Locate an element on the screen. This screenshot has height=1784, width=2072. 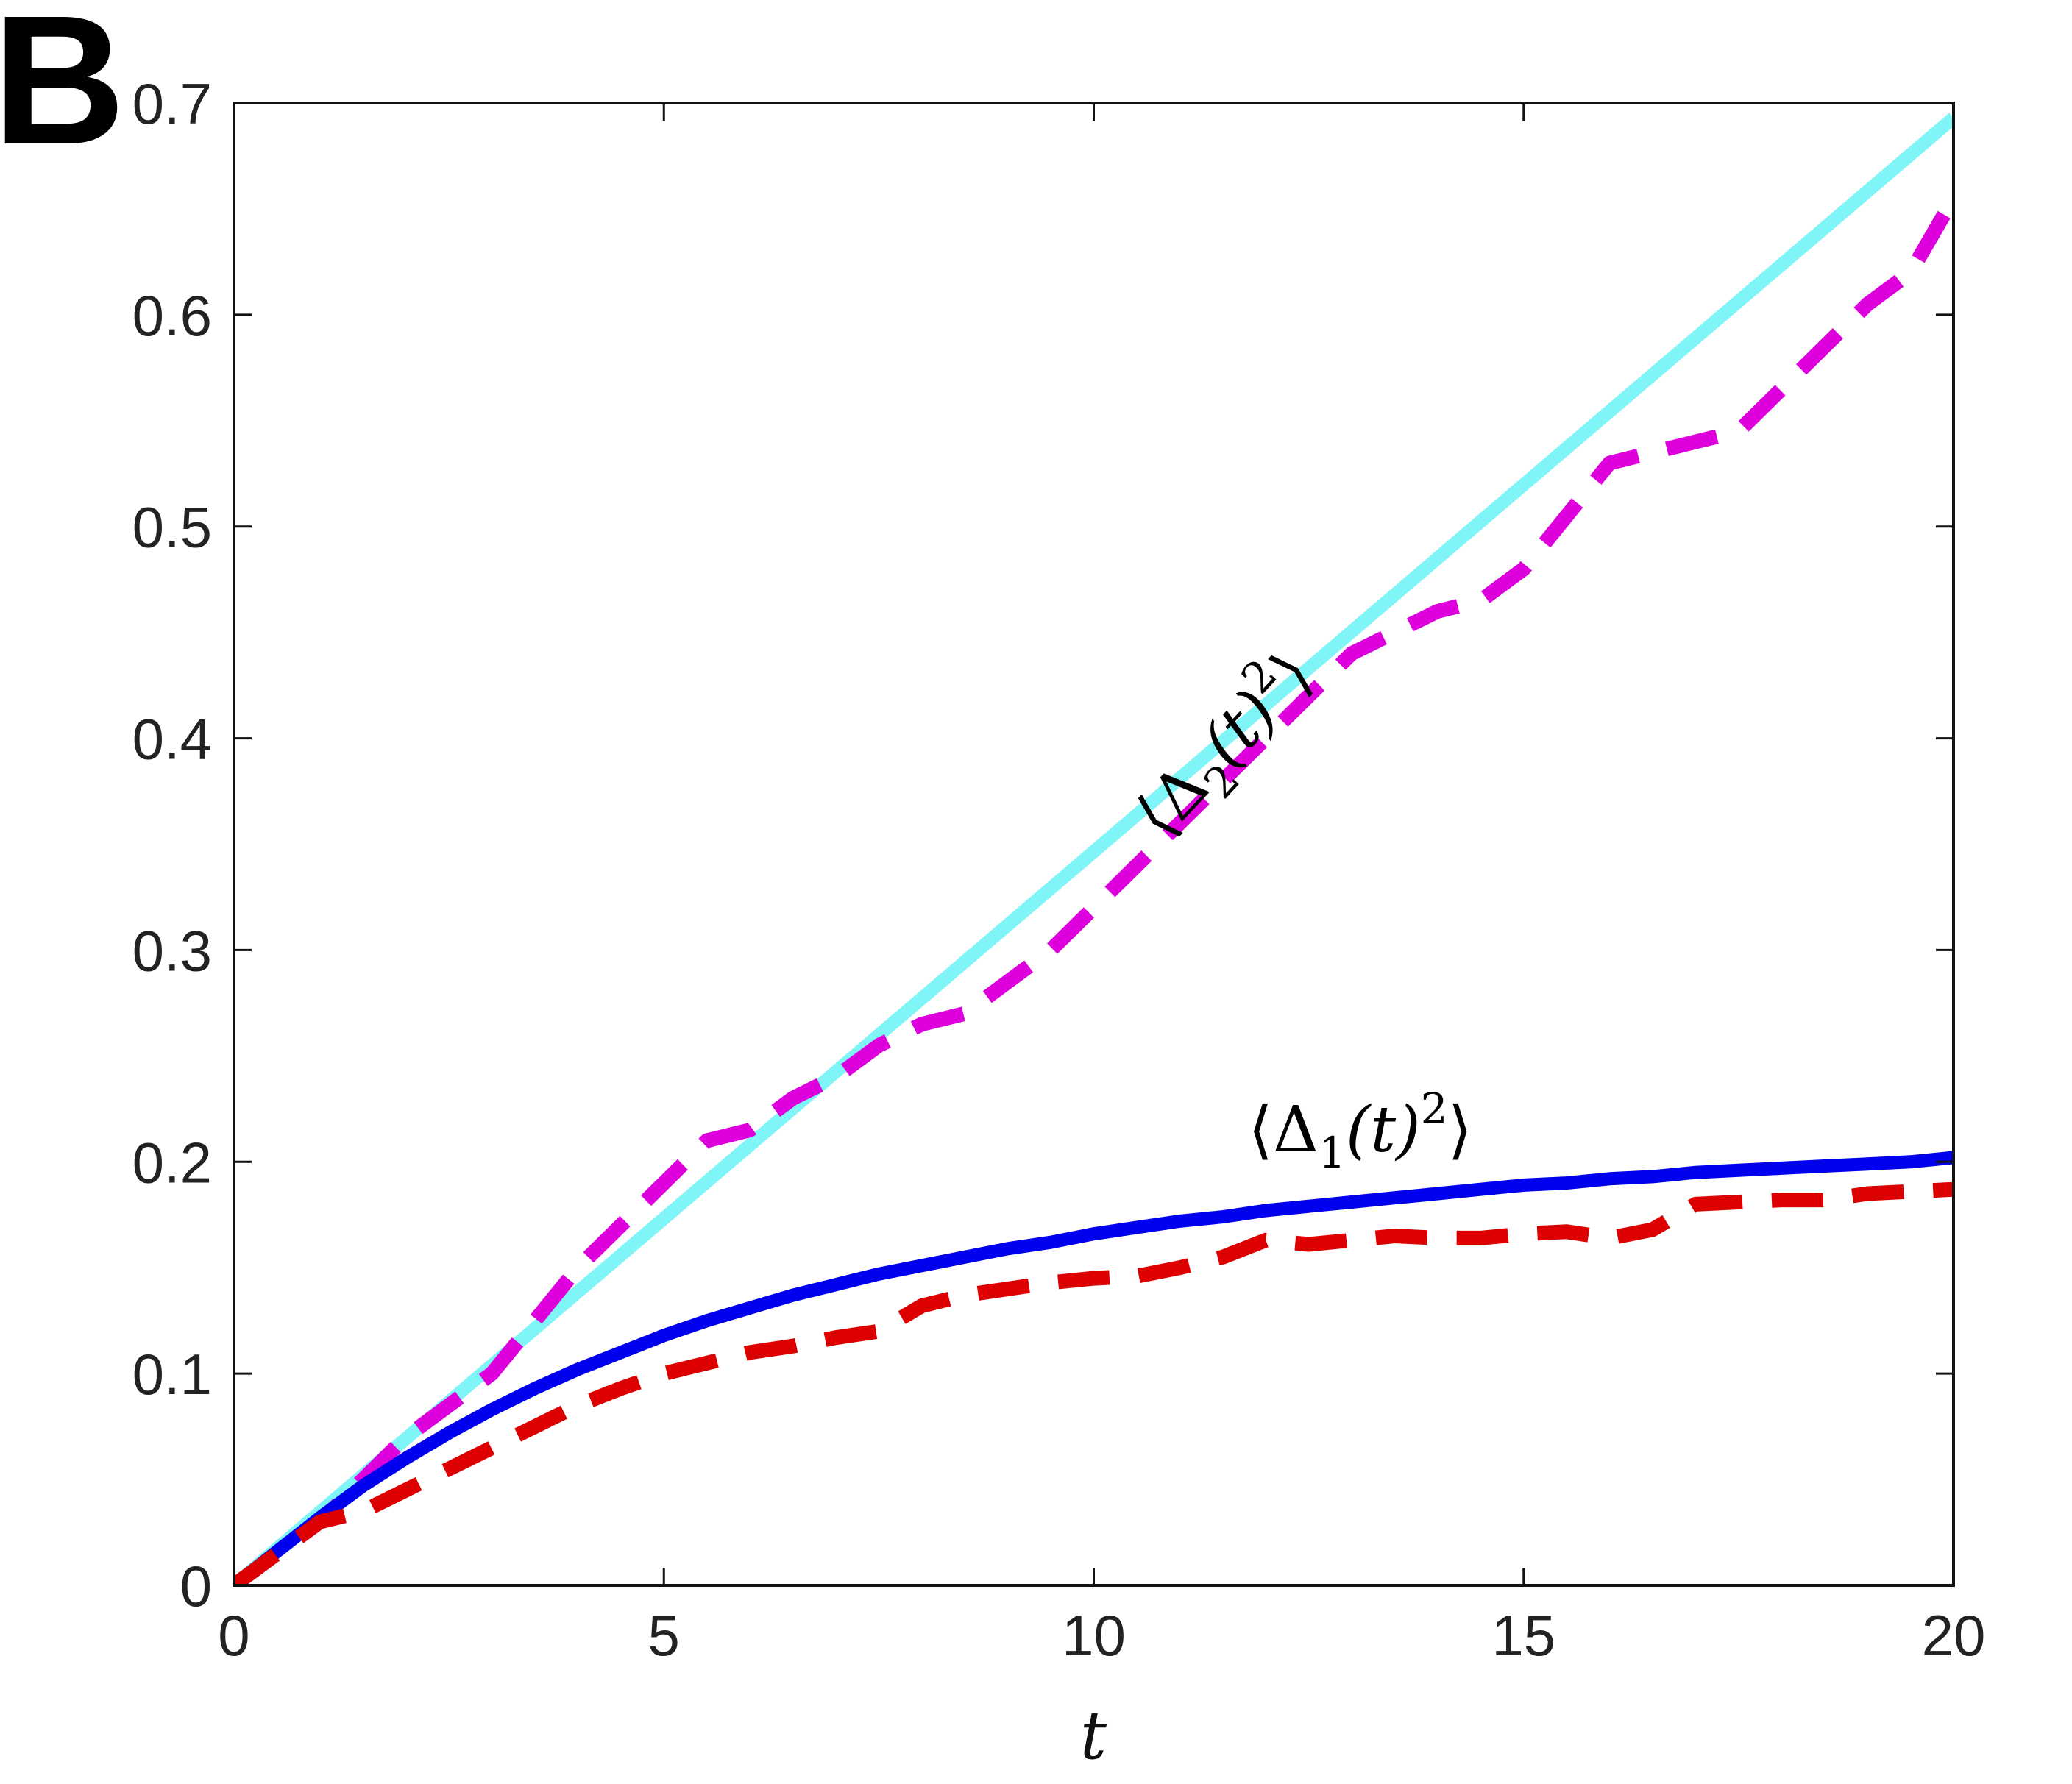
annotation-part-close: ⟩ is located at coordinates (1460, 1130).